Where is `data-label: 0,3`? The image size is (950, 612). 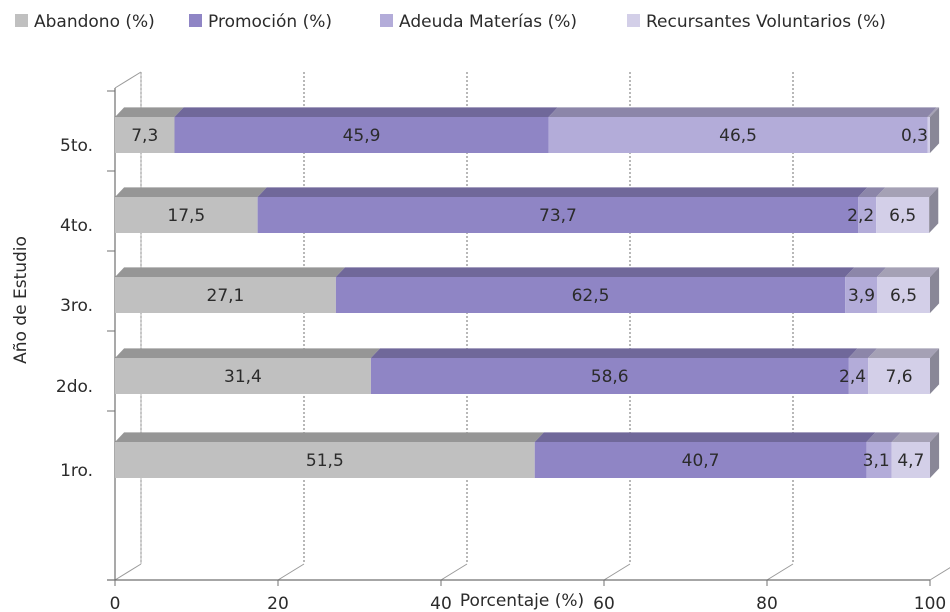 data-label: 0,3 is located at coordinates (914, 136).